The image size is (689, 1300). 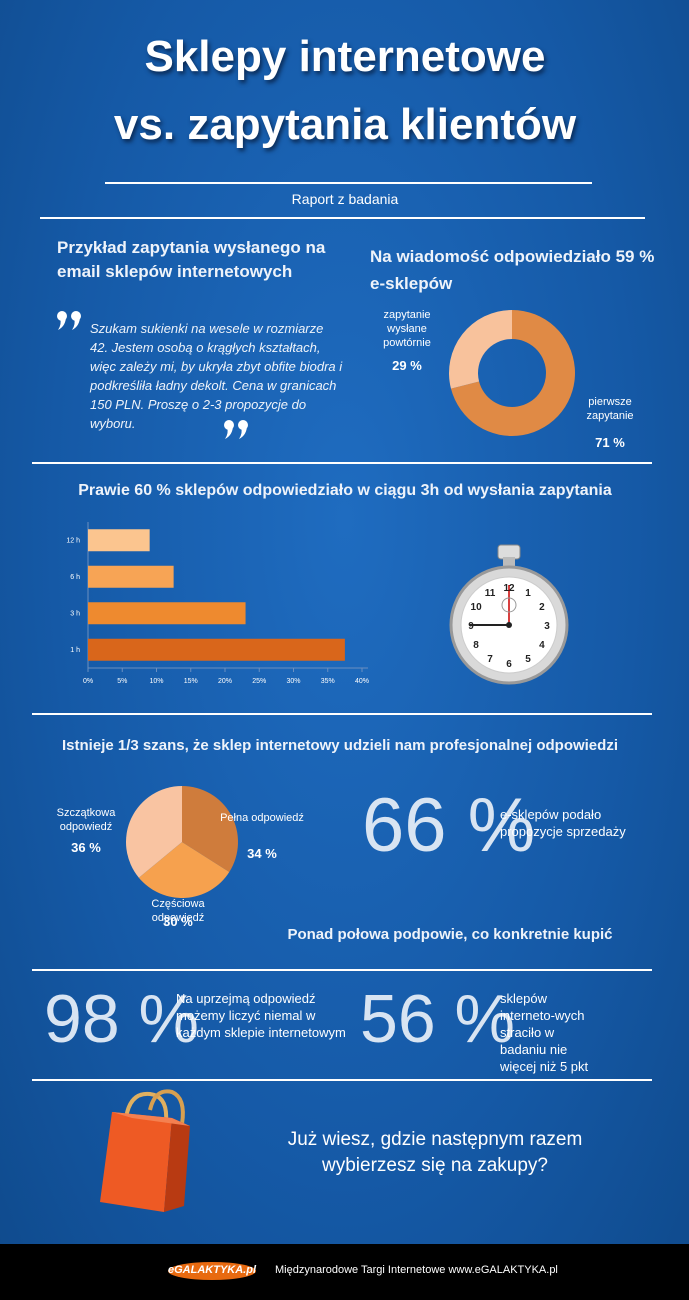 What do you see at coordinates (73, 540) in the screenshot?
I see `y-tick-label: 12 h` at bounding box center [73, 540].